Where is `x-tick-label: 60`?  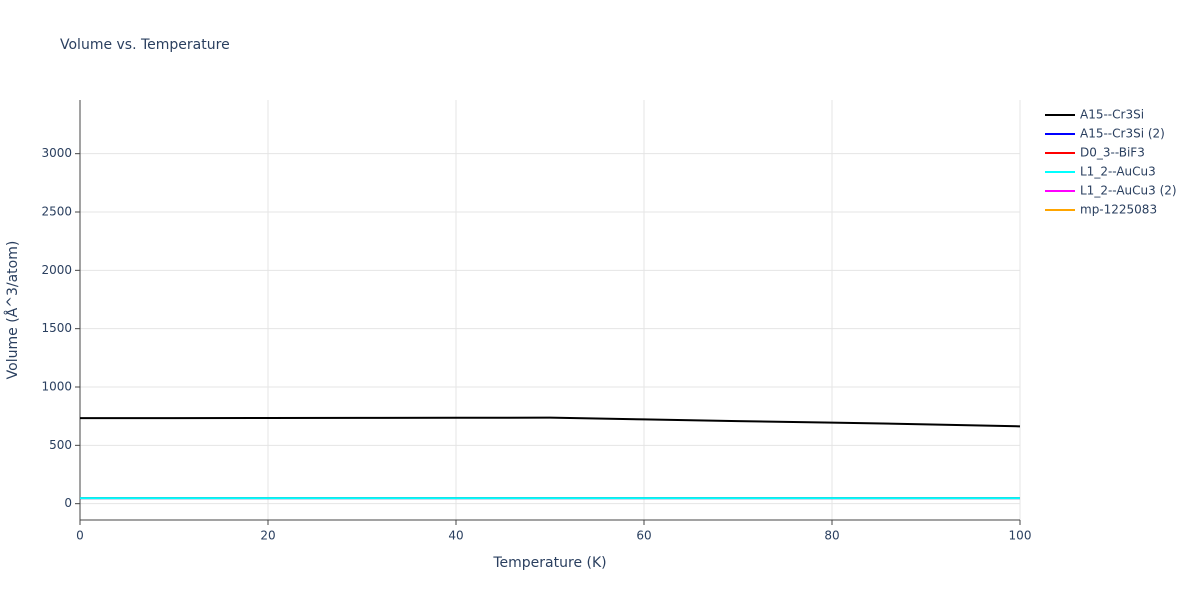 x-tick-label: 60 is located at coordinates (643, 536).